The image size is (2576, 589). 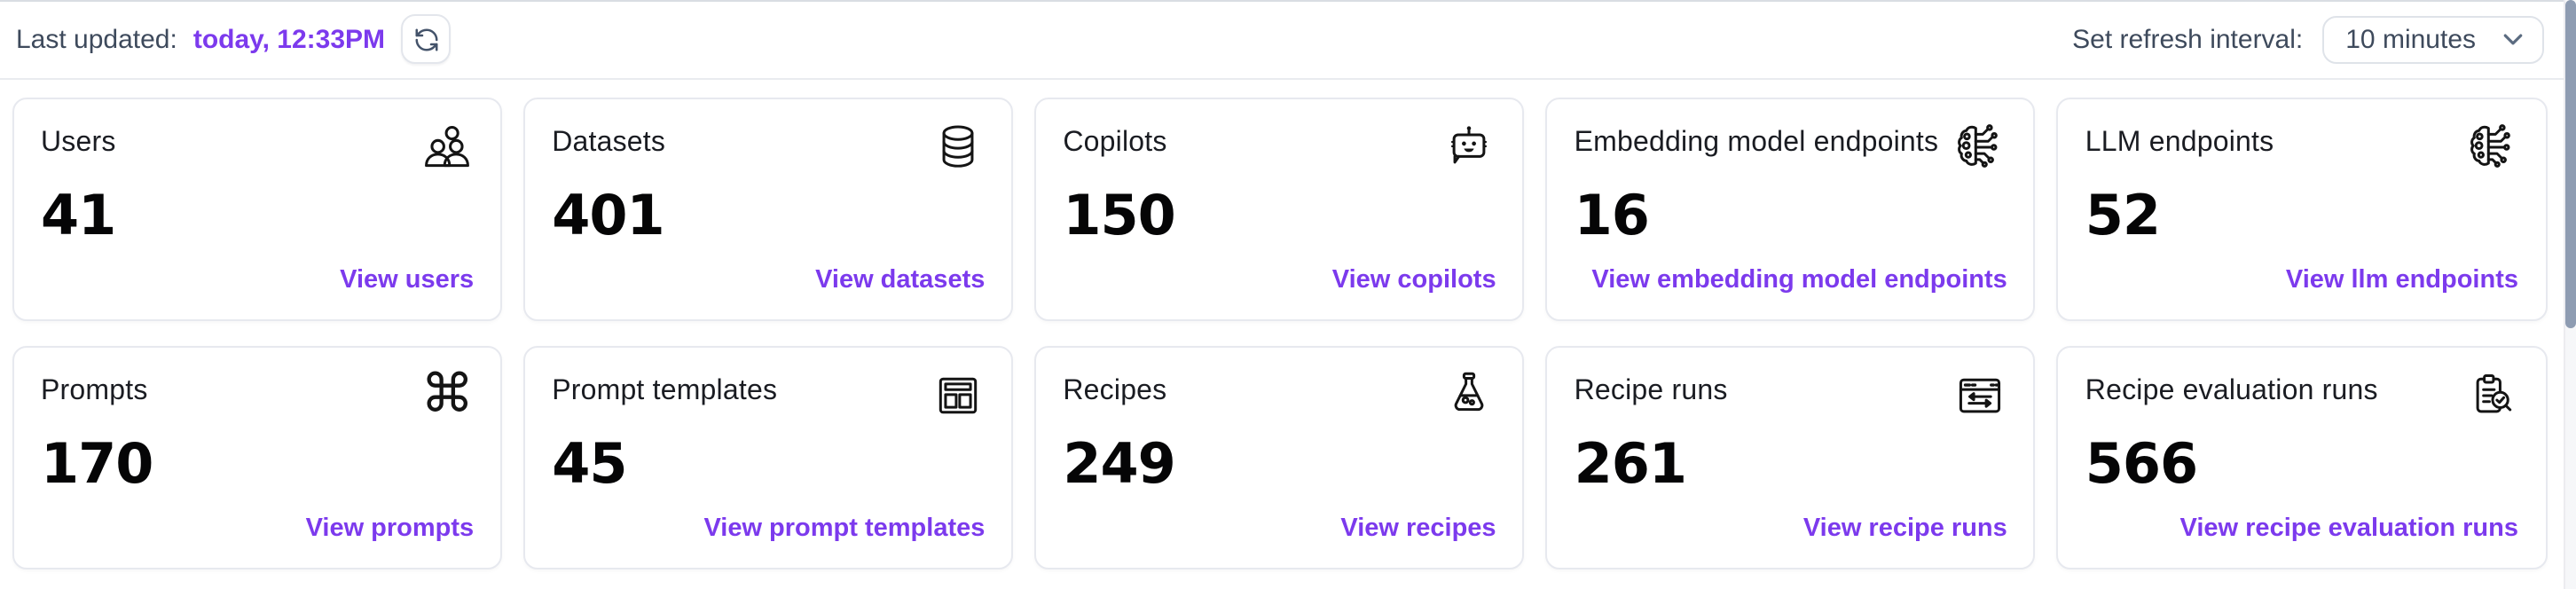 What do you see at coordinates (96, 39) in the screenshot?
I see `last-updated-label: Last updated:` at bounding box center [96, 39].